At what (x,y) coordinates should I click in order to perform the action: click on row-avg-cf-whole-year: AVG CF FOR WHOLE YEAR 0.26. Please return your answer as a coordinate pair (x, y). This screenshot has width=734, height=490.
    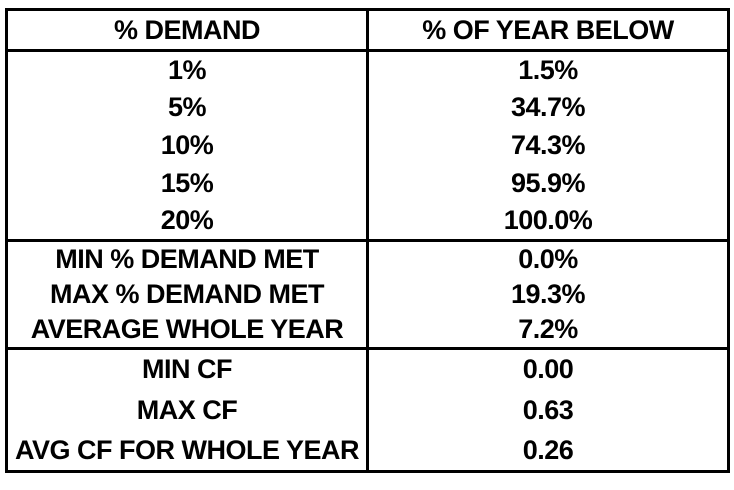
    Looking at the image, I should click on (368, 451).